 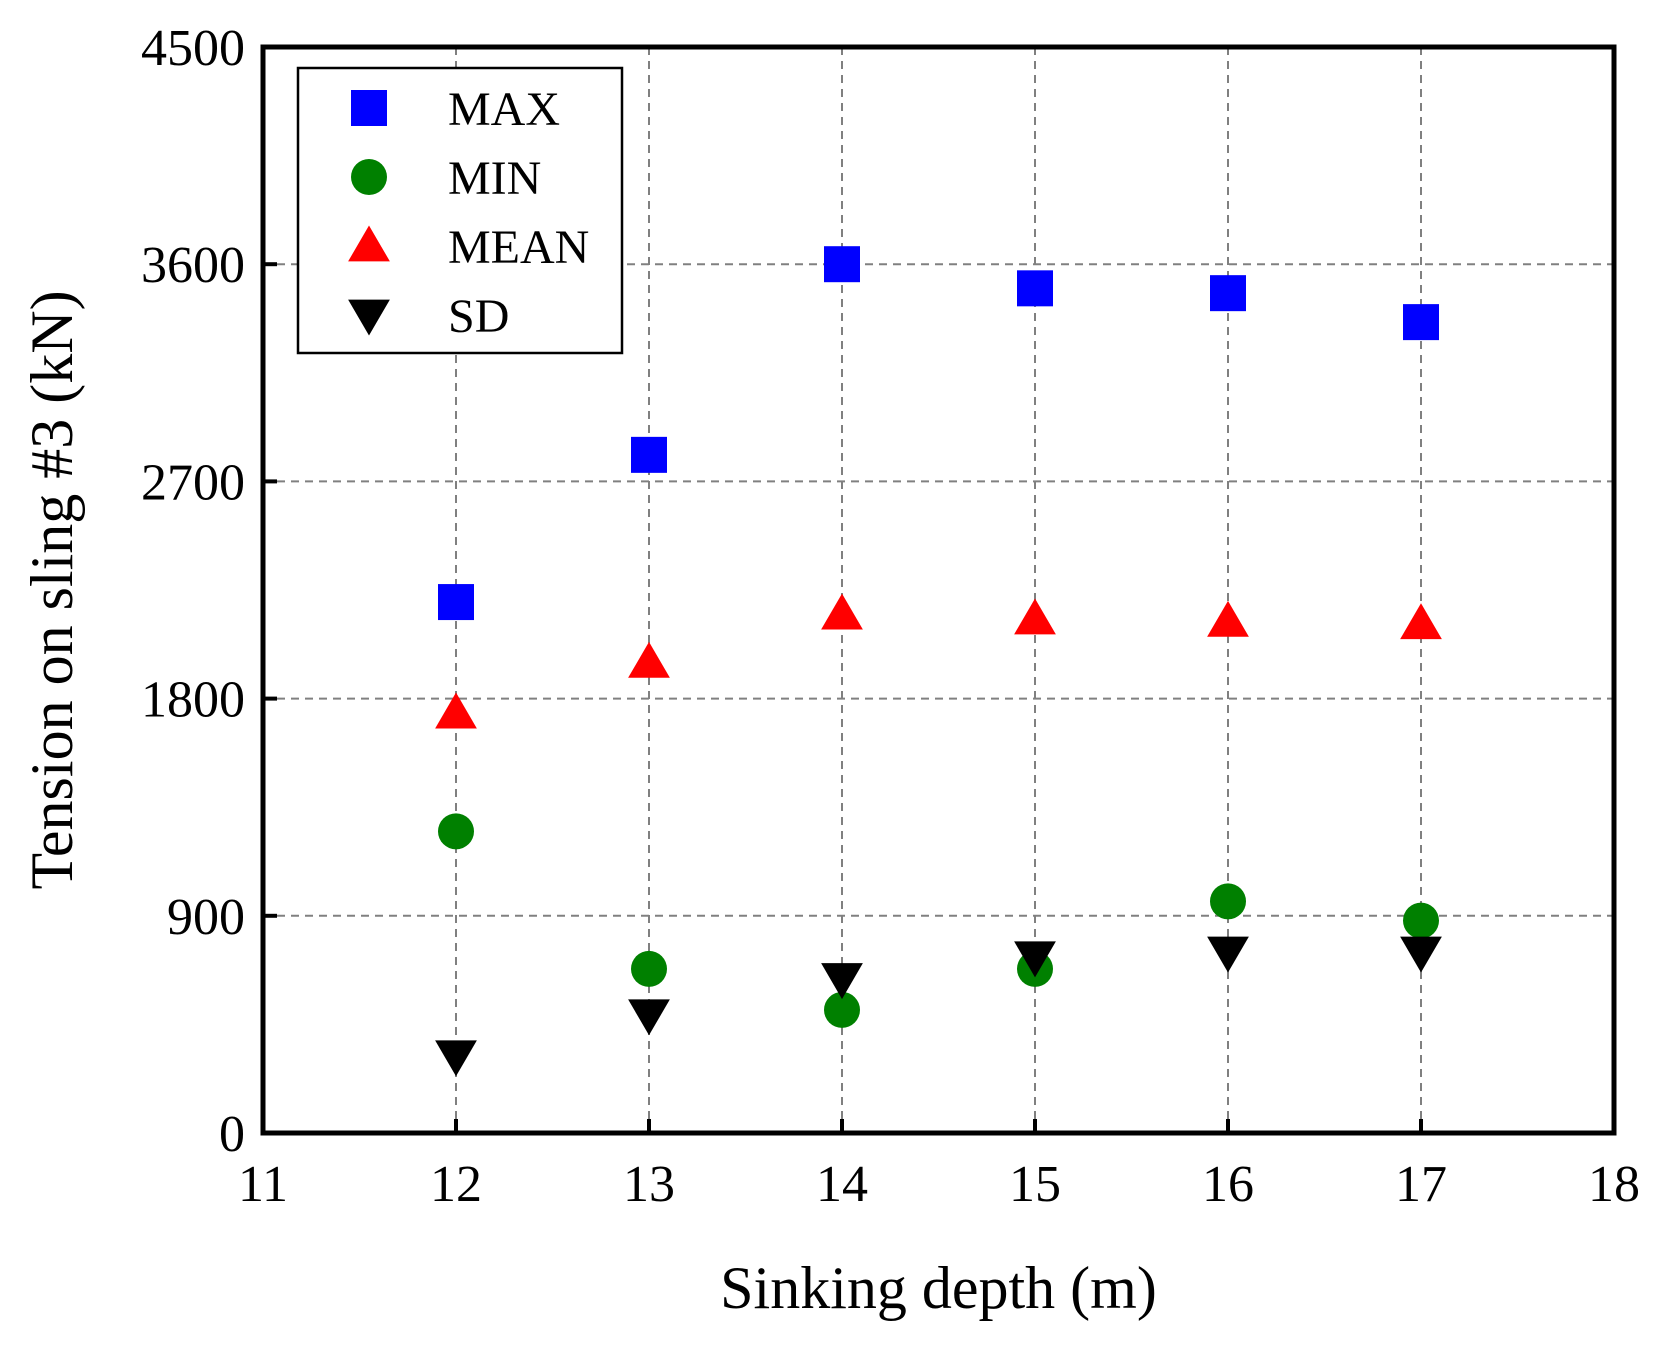 What do you see at coordinates (52, 589) in the screenshot?
I see `y-axis-title: Tension on sling #3 (kN)` at bounding box center [52, 589].